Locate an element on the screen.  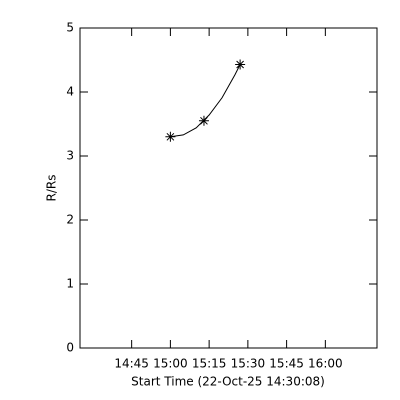
x-tick-label: 15:15 is located at coordinates (209, 364).